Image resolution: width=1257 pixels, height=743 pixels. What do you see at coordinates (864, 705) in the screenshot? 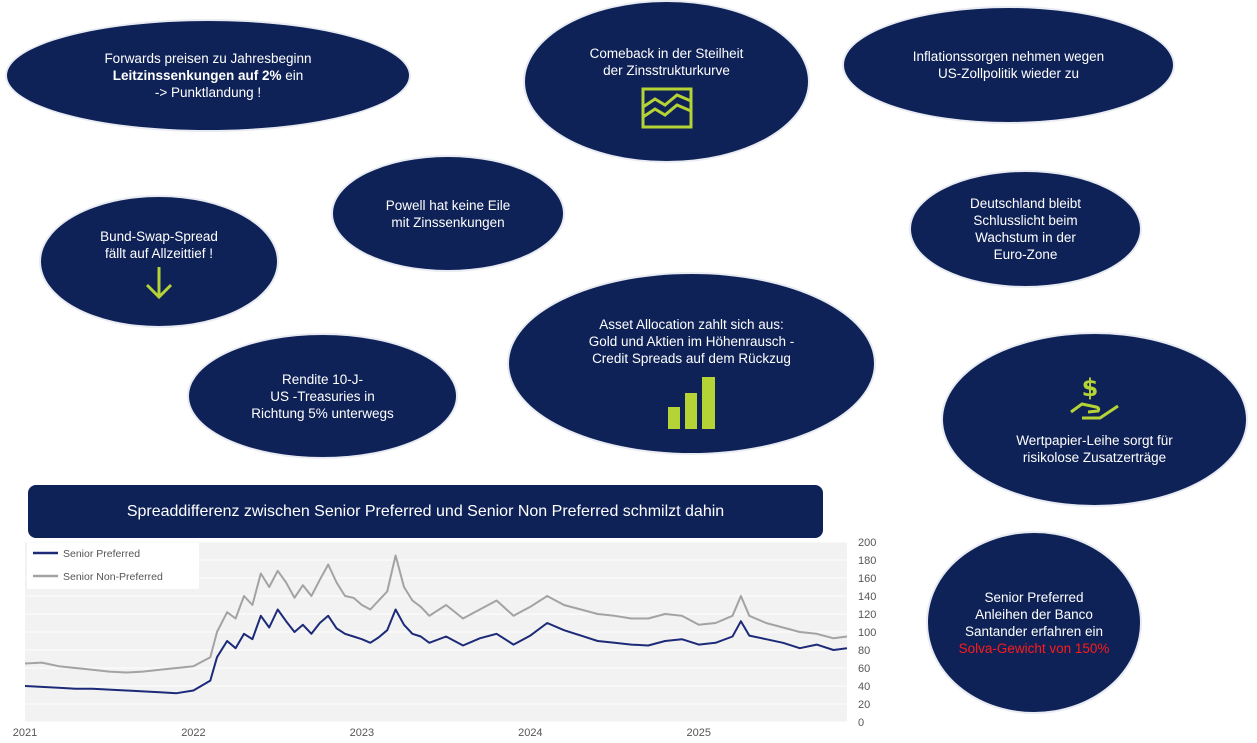
I see `y-tick-label: 20` at bounding box center [864, 705].